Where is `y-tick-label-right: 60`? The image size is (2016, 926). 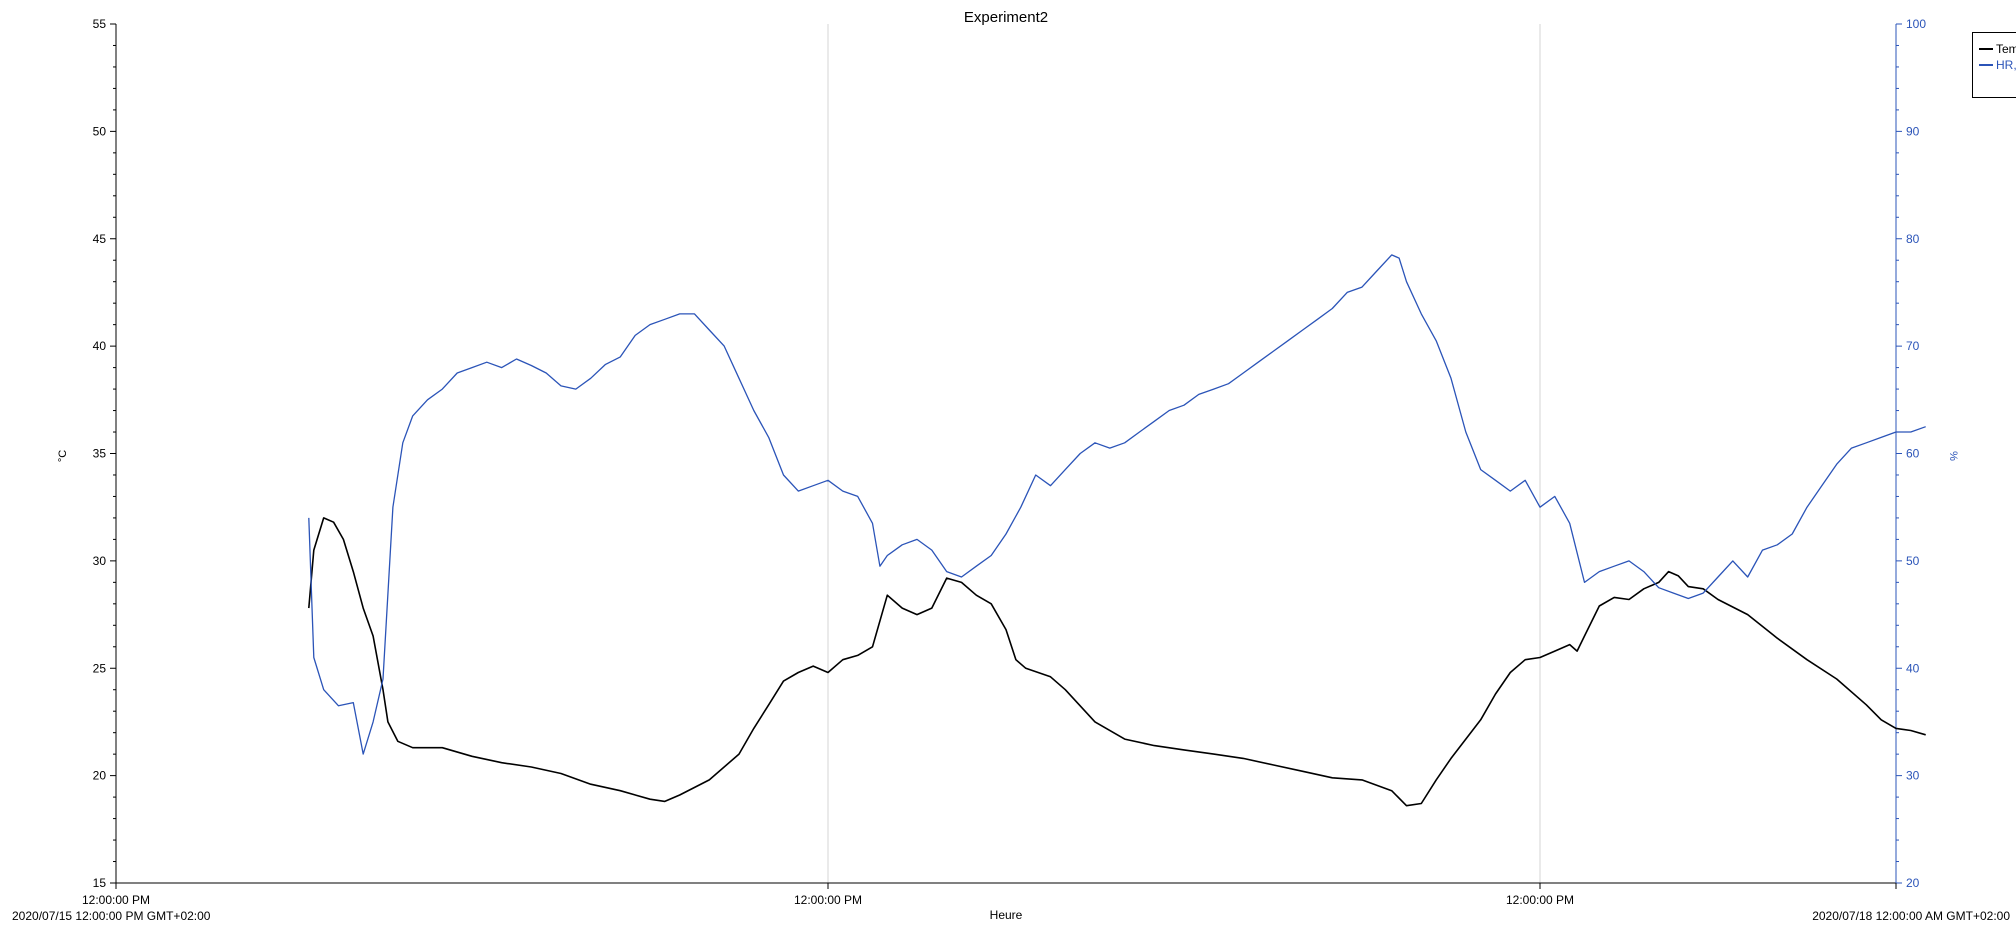 y-tick-label-right: 60 is located at coordinates (1913, 454).